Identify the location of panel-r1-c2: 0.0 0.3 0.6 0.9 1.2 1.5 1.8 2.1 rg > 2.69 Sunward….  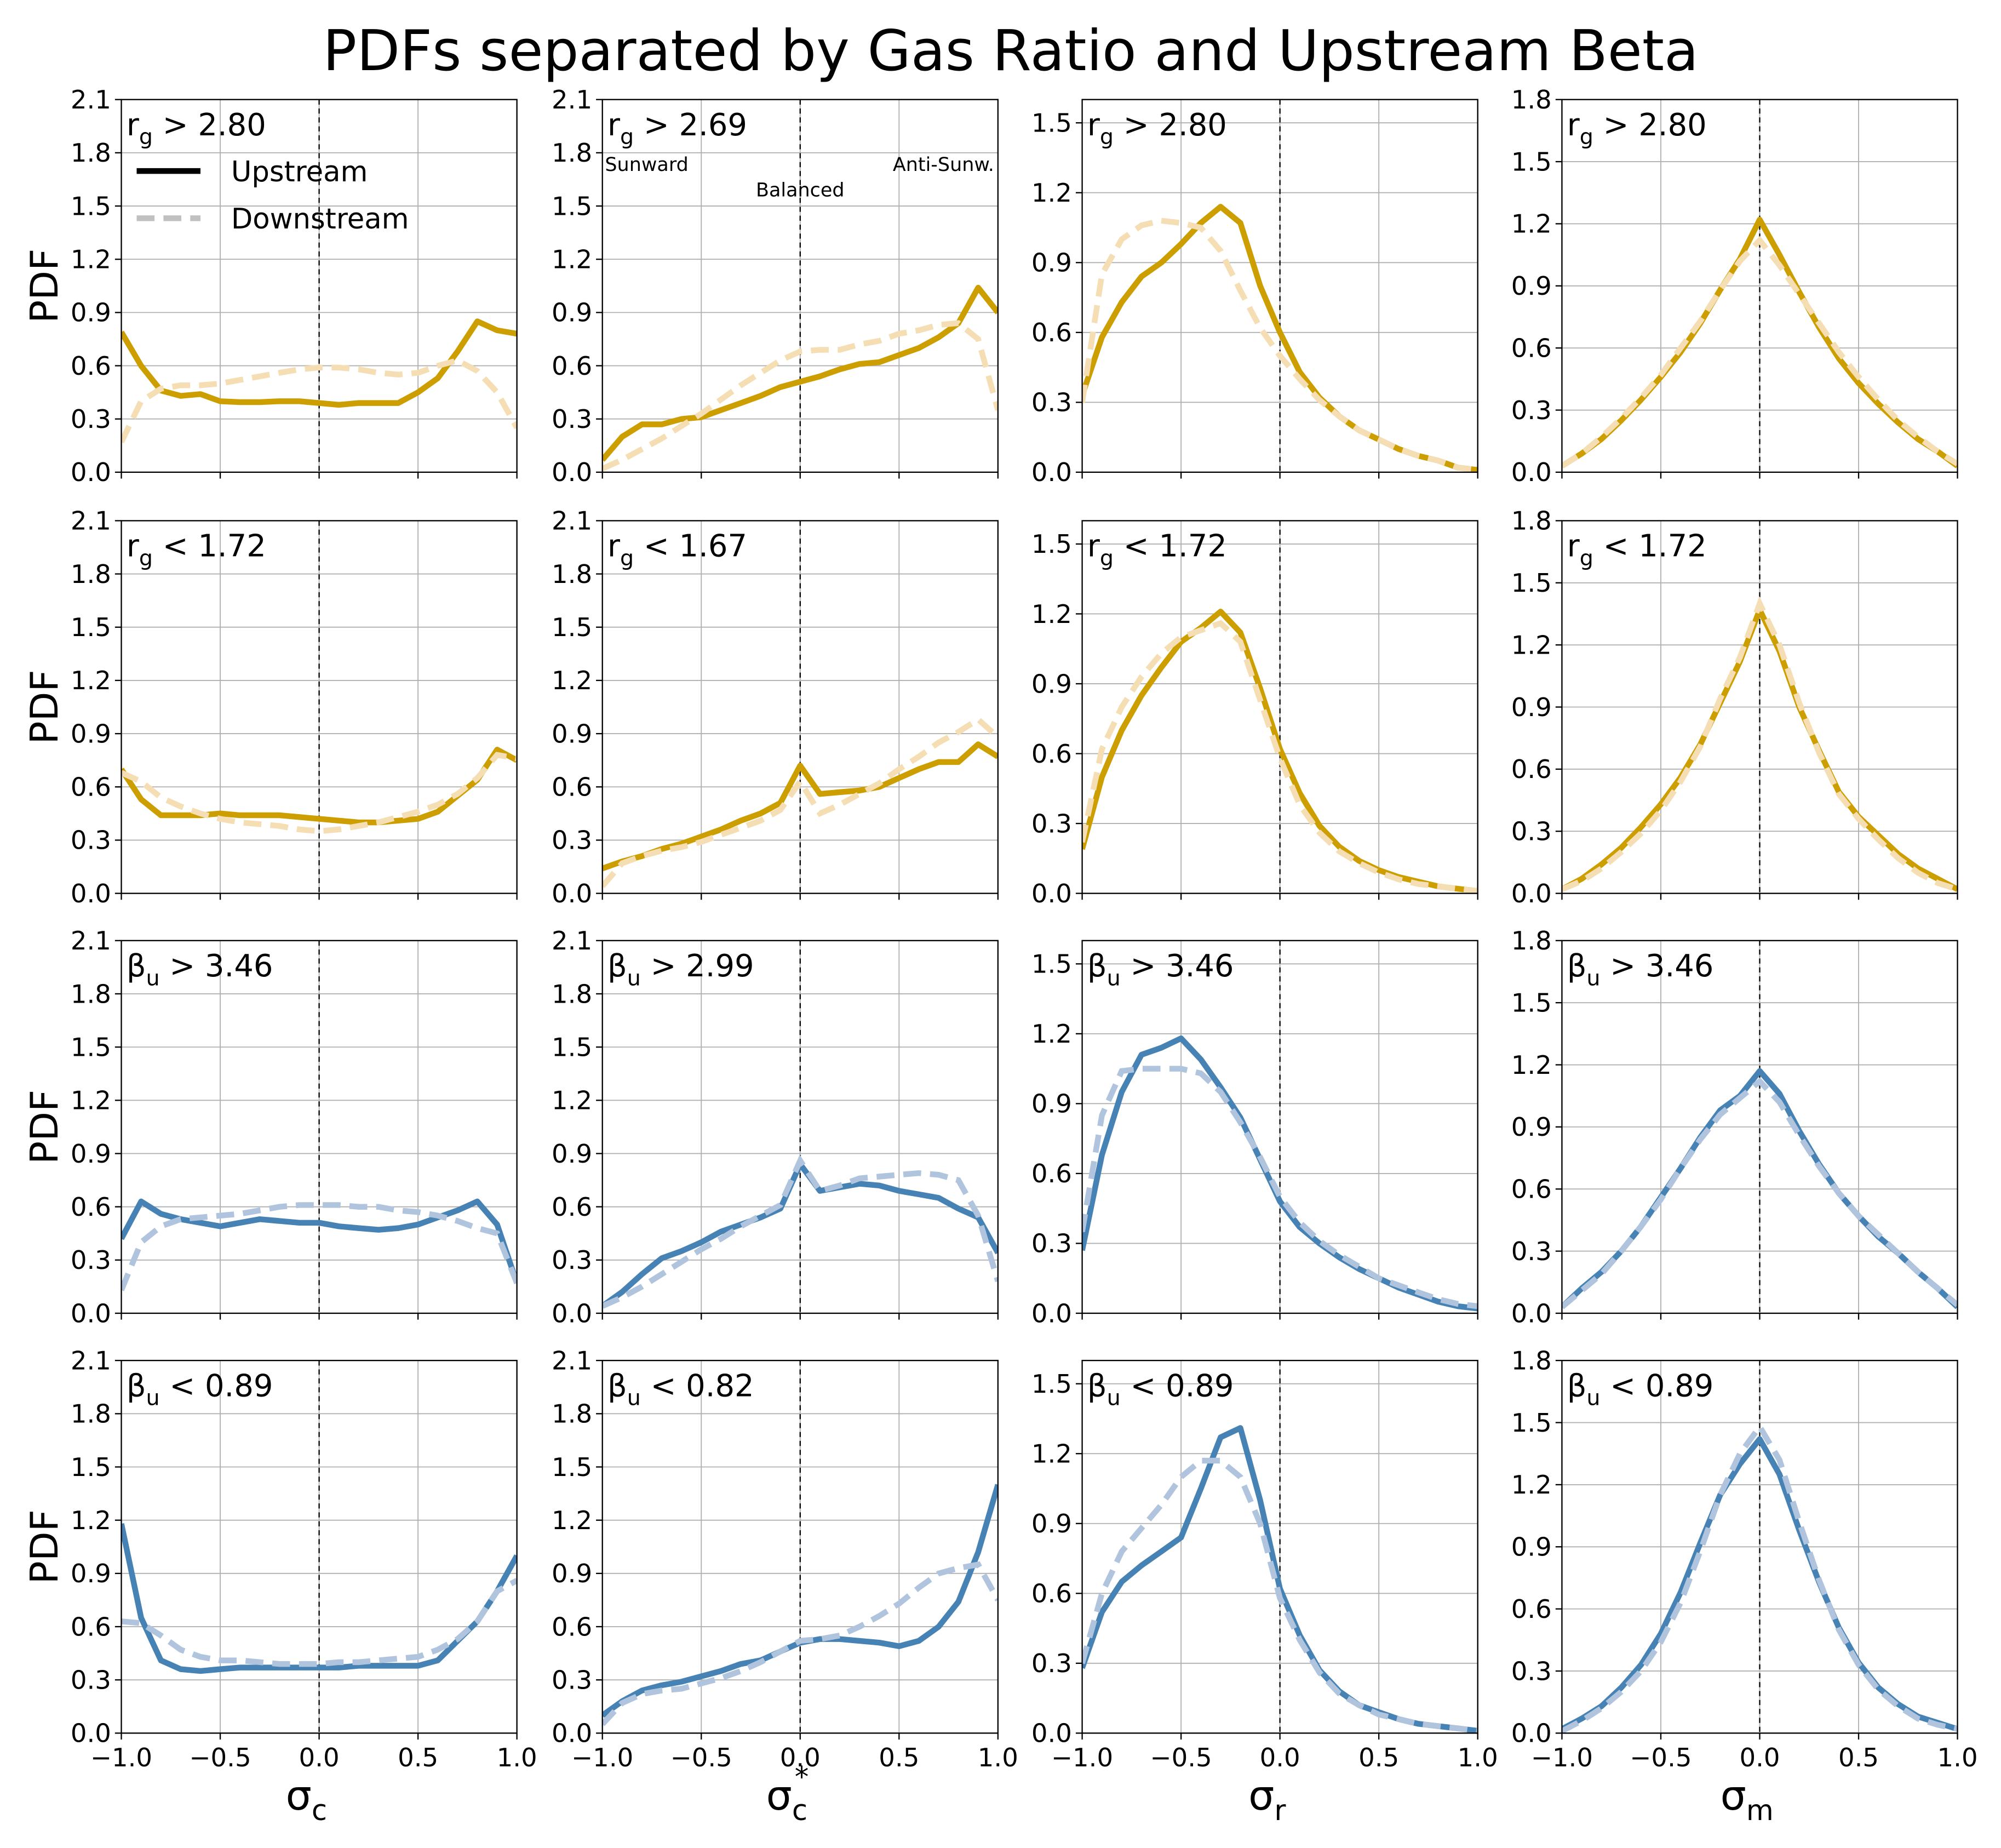
(775, 286).